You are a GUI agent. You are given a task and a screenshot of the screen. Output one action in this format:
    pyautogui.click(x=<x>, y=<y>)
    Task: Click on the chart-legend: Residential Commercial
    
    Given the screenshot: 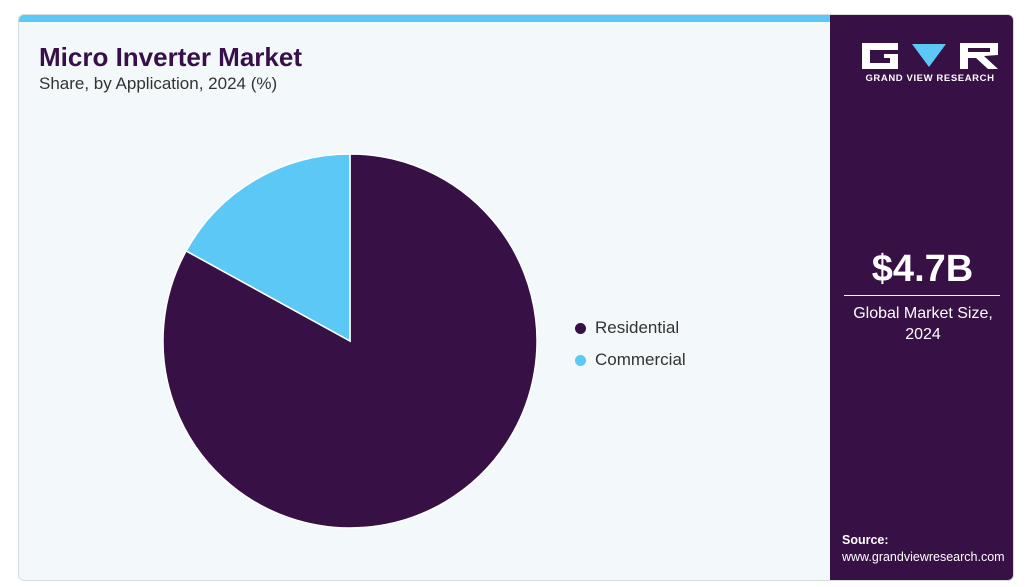 What is the action you would take?
    pyautogui.click(x=630, y=344)
    